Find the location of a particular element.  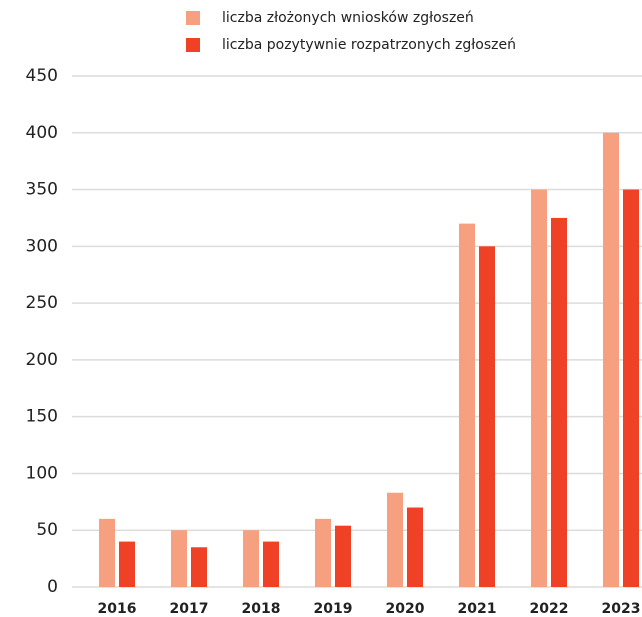

x-tick-label: 2017 is located at coordinates (189, 609).